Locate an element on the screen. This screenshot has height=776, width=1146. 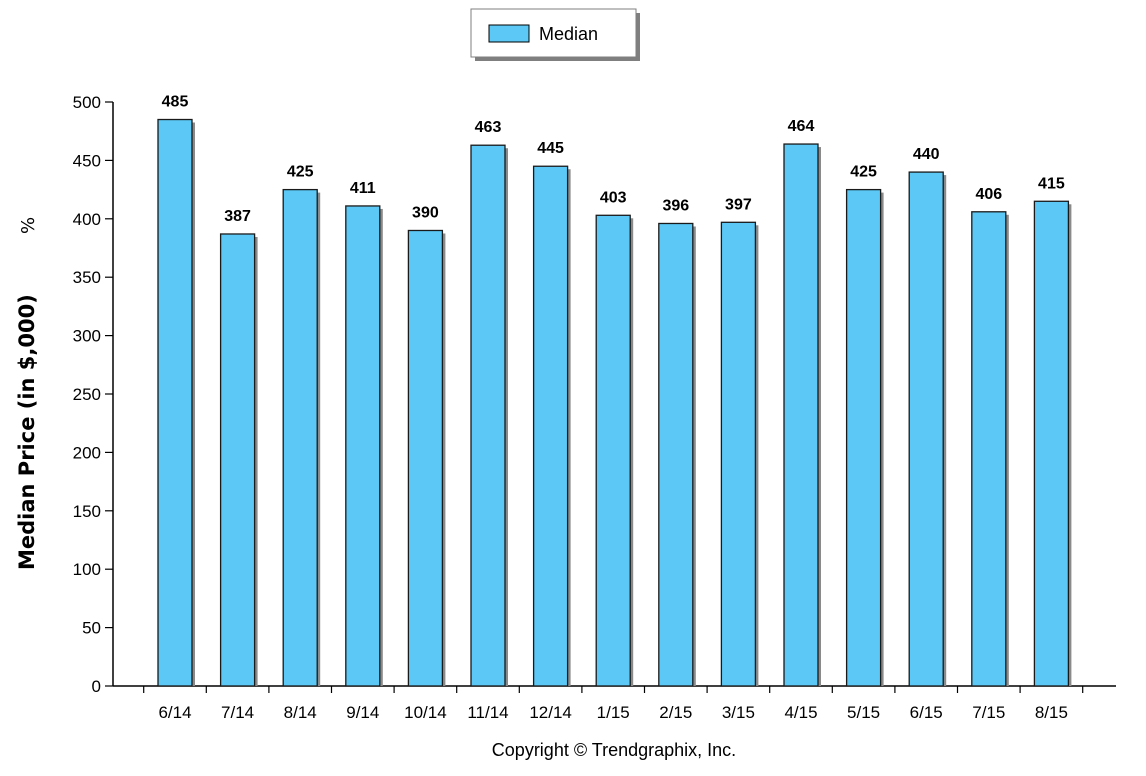
bar-value-label: 464 is located at coordinates (801, 126).